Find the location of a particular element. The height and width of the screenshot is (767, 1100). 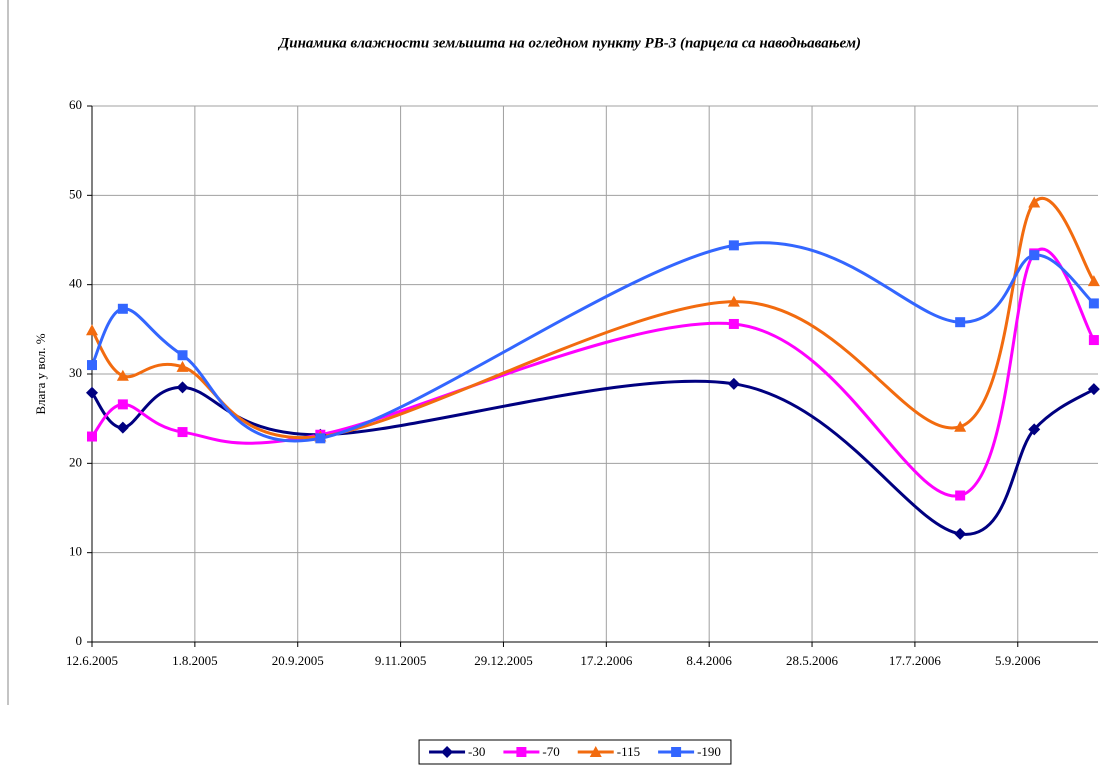

y-tick-label: 60 is located at coordinates (75, 104).